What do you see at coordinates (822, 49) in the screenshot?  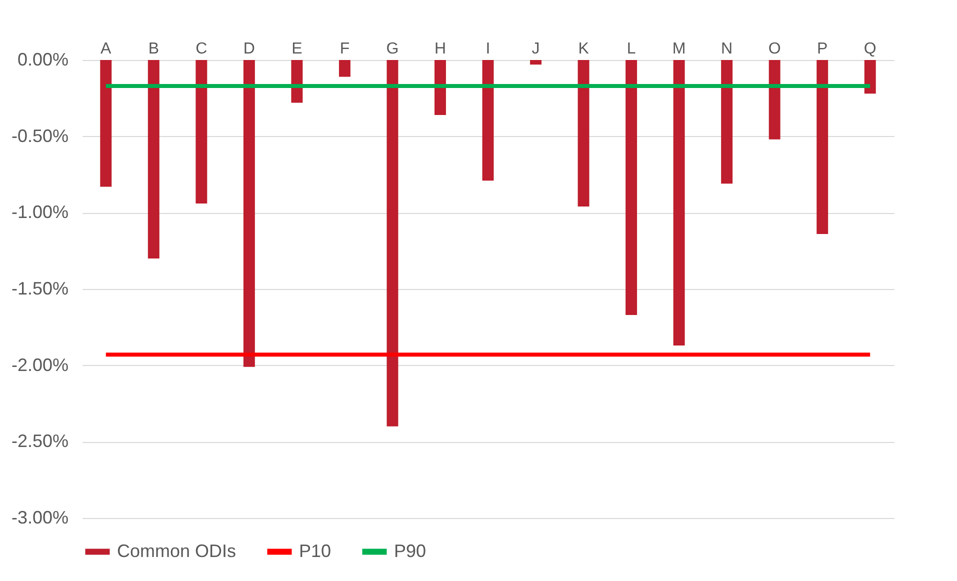 I see `x-tick-label: P` at bounding box center [822, 49].